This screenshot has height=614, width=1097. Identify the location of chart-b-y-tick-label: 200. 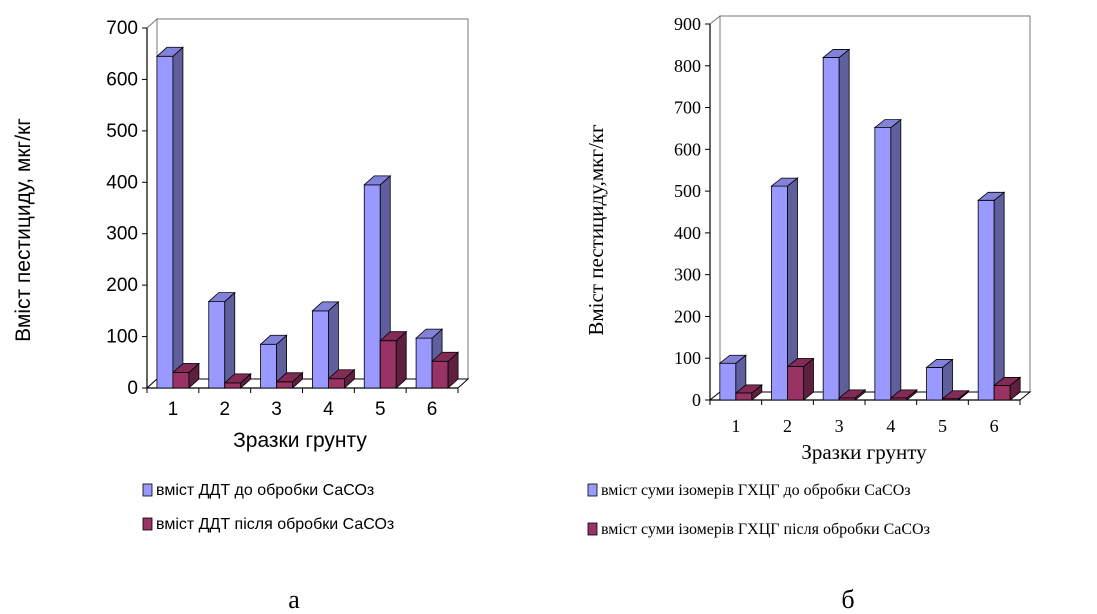
(687, 316).